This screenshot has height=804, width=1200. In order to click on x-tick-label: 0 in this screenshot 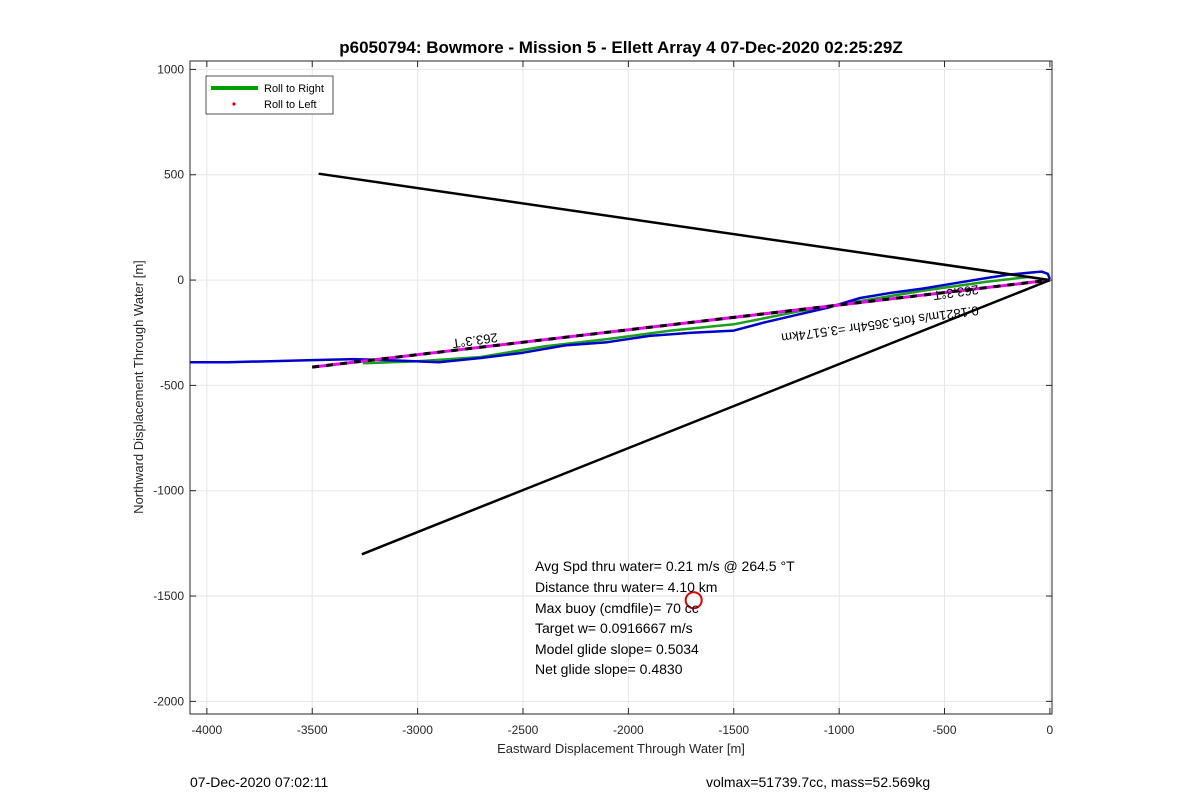, I will do `click(1050, 730)`.